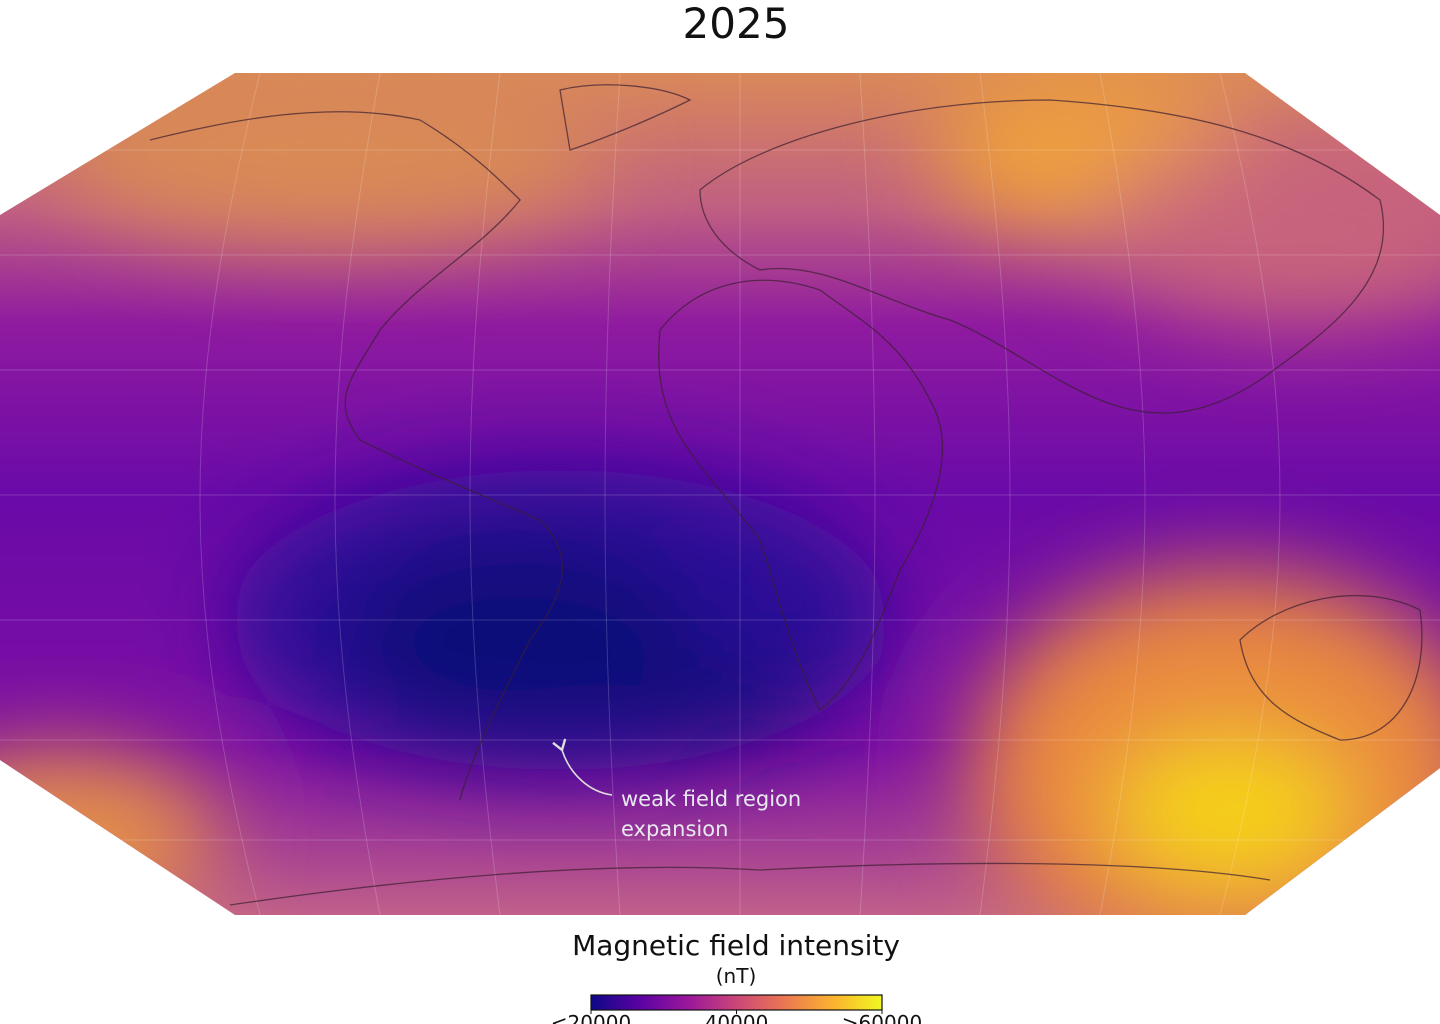 This screenshot has width=1440, height=1024. What do you see at coordinates (736, 1002) in the screenshot?
I see `colorbar-scale` at bounding box center [736, 1002].